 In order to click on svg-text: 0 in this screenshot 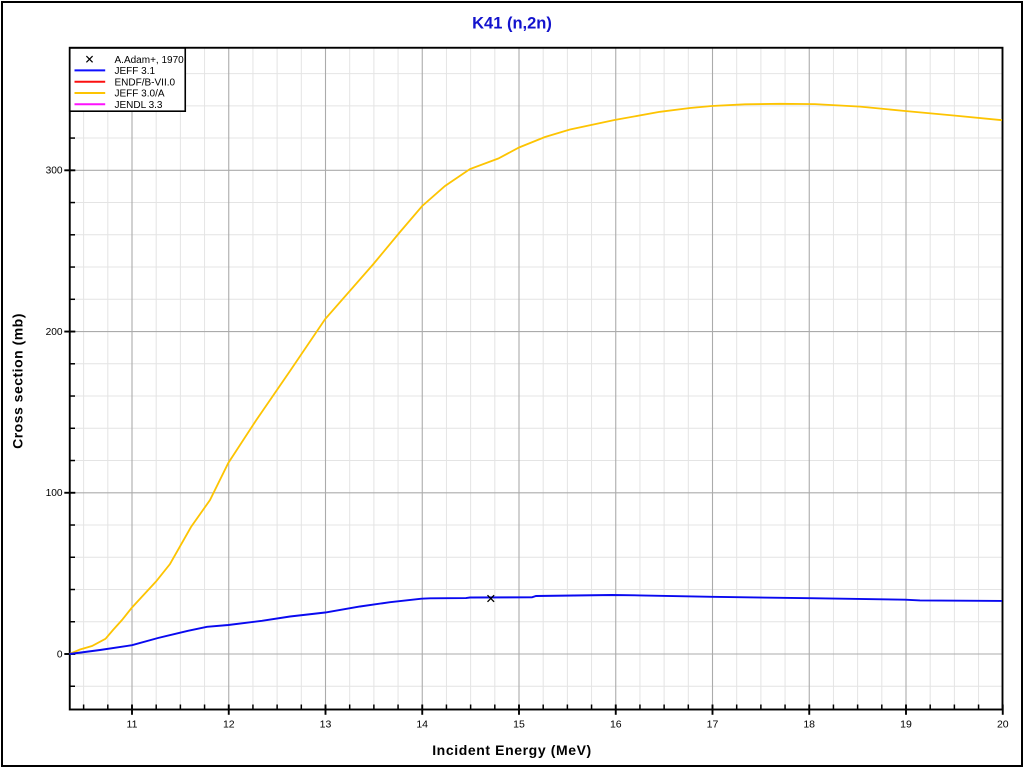, I will do `click(60, 654)`.